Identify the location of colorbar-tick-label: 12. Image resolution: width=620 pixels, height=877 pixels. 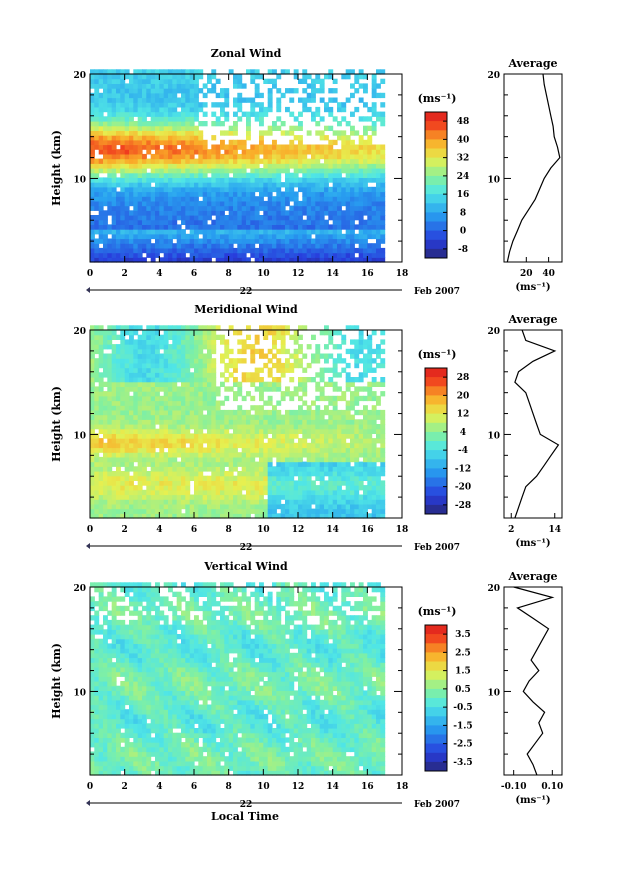
(463, 415).